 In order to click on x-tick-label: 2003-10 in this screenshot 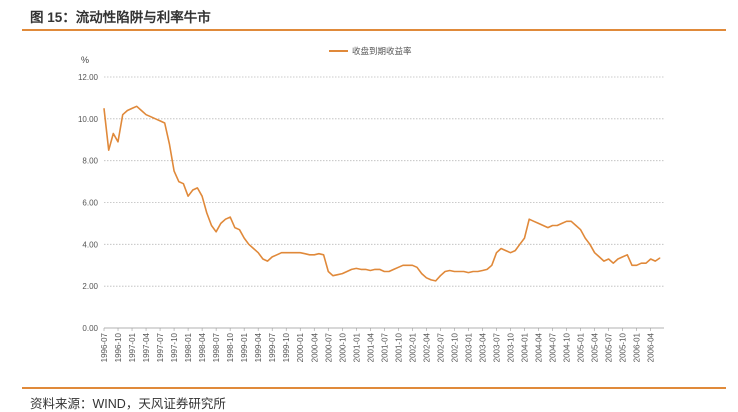, I will do `click(510, 347)`.